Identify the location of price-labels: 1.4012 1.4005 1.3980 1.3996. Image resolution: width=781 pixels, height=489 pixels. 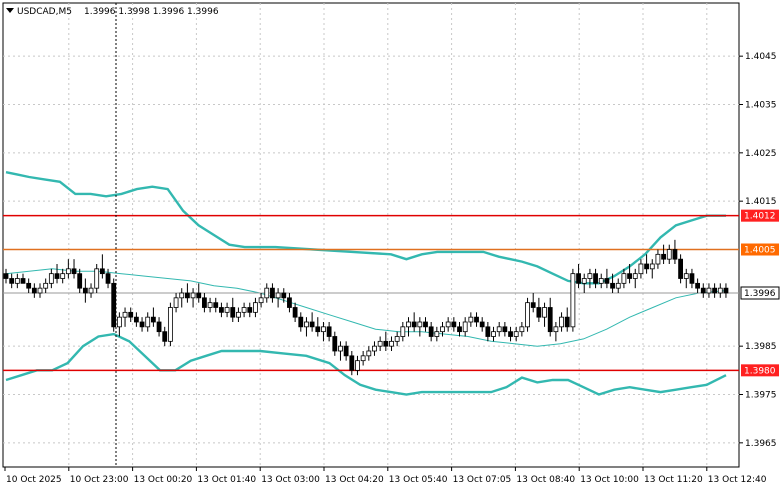
(760, 293).